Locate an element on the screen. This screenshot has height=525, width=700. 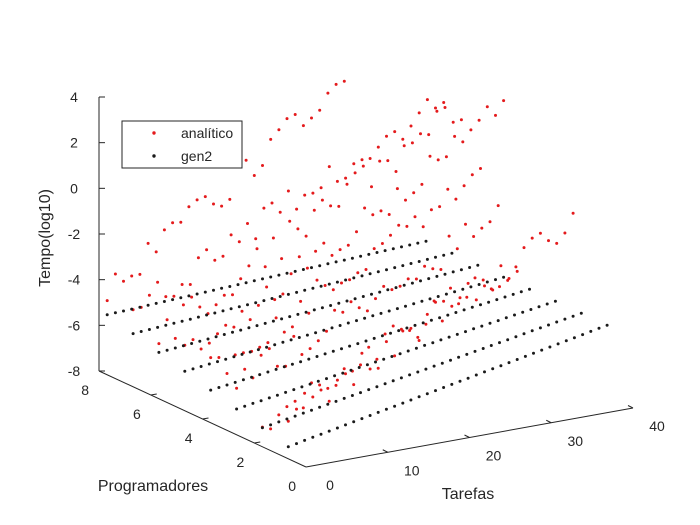
legend-label-gen2: gen2 is located at coordinates (196, 156).